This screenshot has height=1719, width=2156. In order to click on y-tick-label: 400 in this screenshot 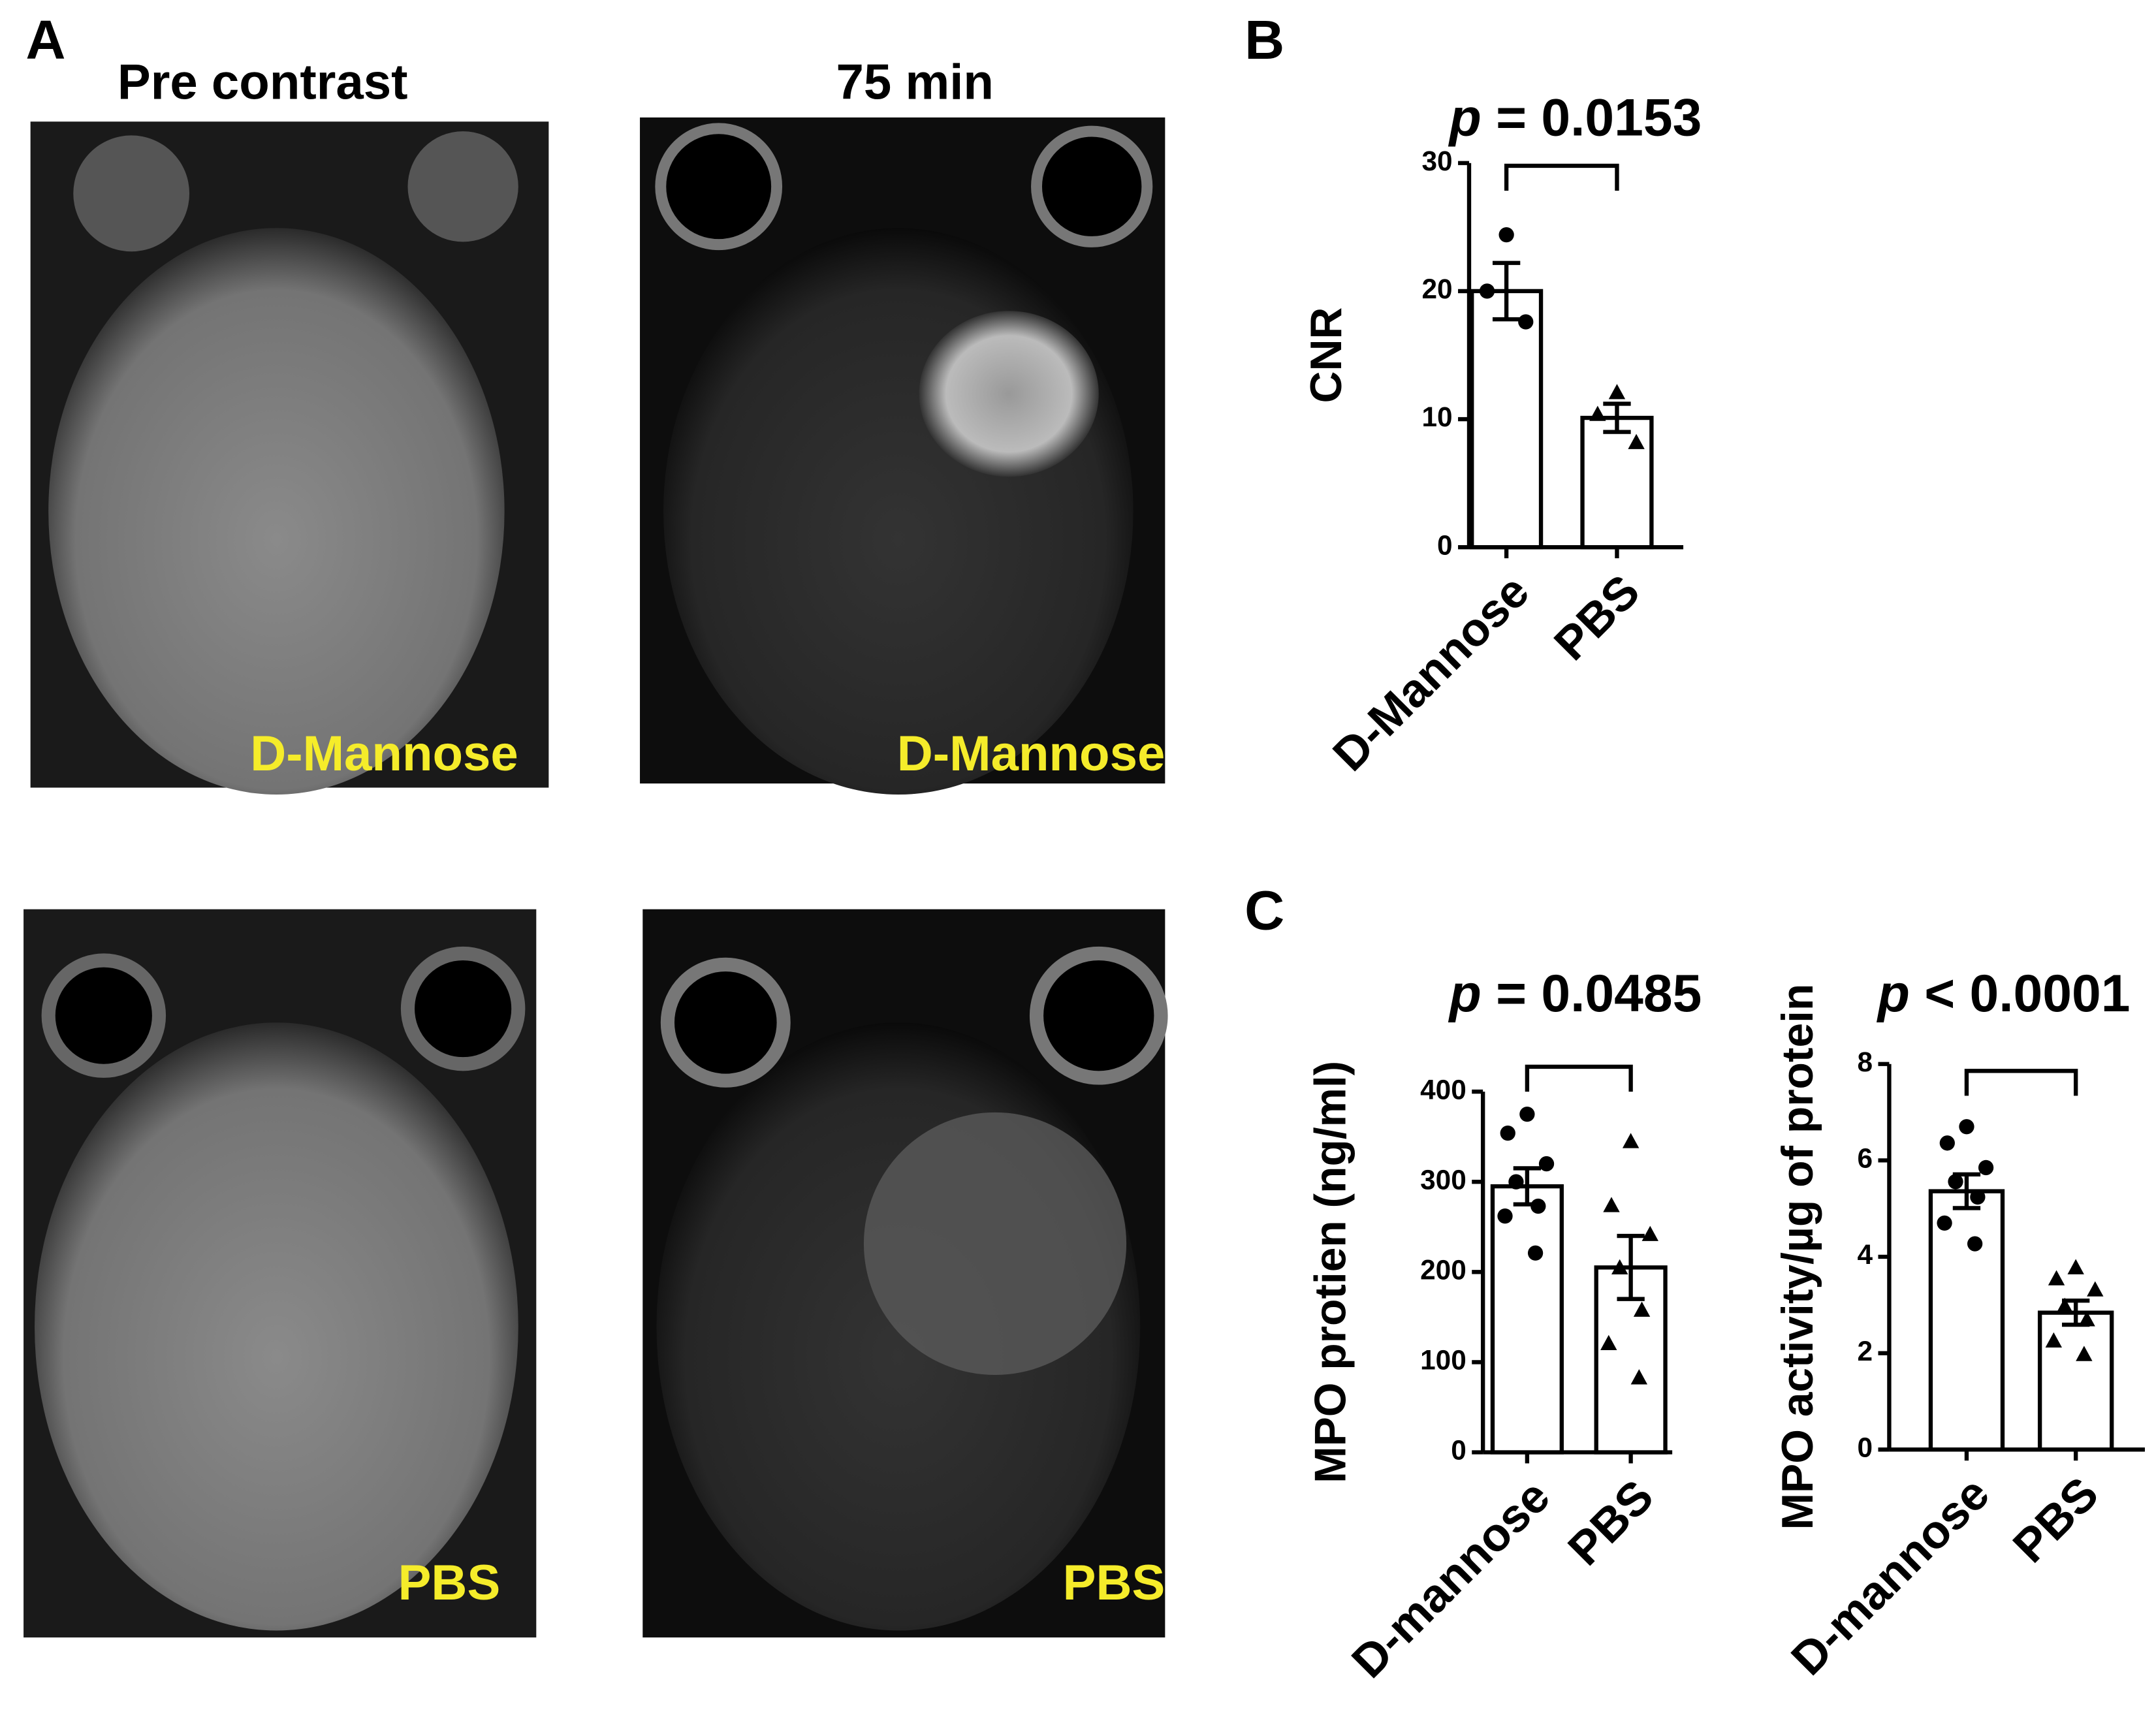, I will do `click(1443, 1089)`.